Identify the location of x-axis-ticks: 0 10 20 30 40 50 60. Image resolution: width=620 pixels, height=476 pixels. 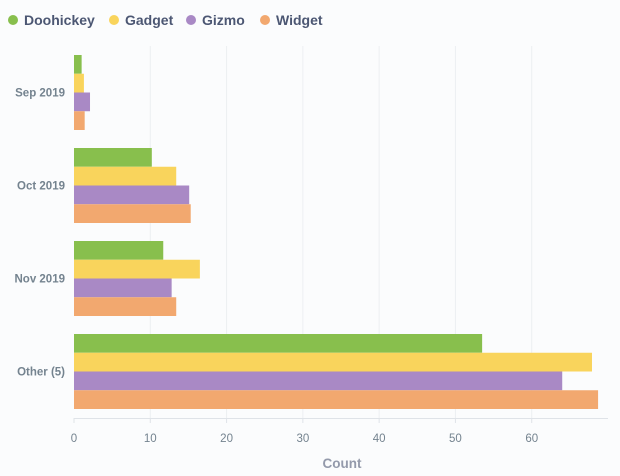
(304, 431).